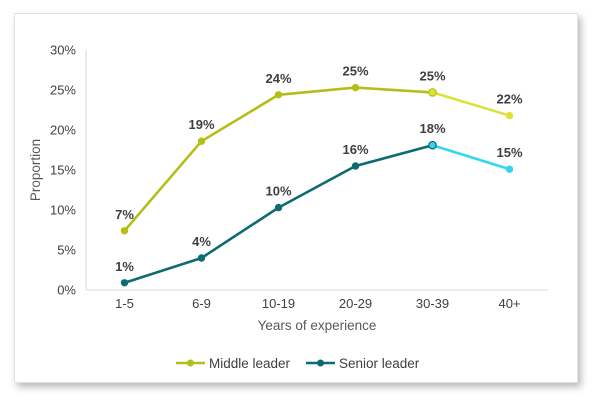 This screenshot has width=600, height=407. What do you see at coordinates (355, 149) in the screenshot?
I see `data-label-senior-leader: 16%` at bounding box center [355, 149].